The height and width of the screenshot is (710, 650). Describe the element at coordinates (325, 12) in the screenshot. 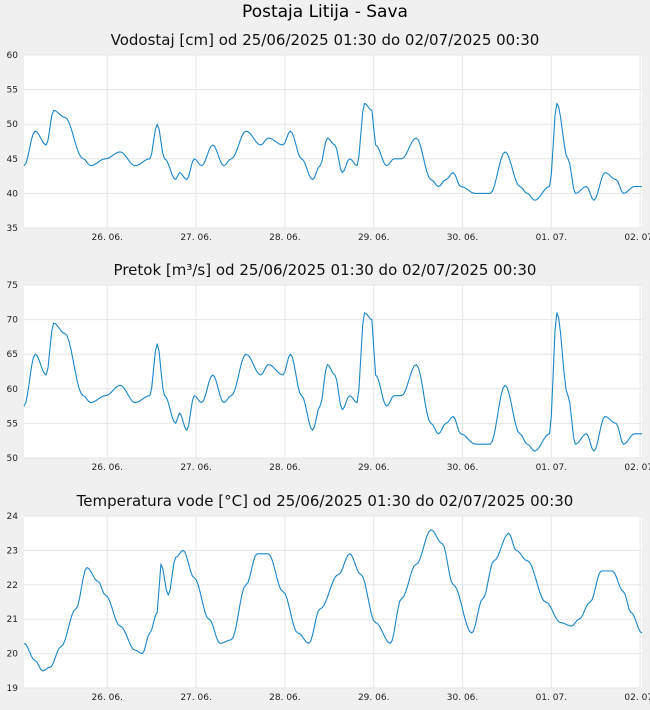

I see `page-title: Postaja Litija - Sava` at that location.